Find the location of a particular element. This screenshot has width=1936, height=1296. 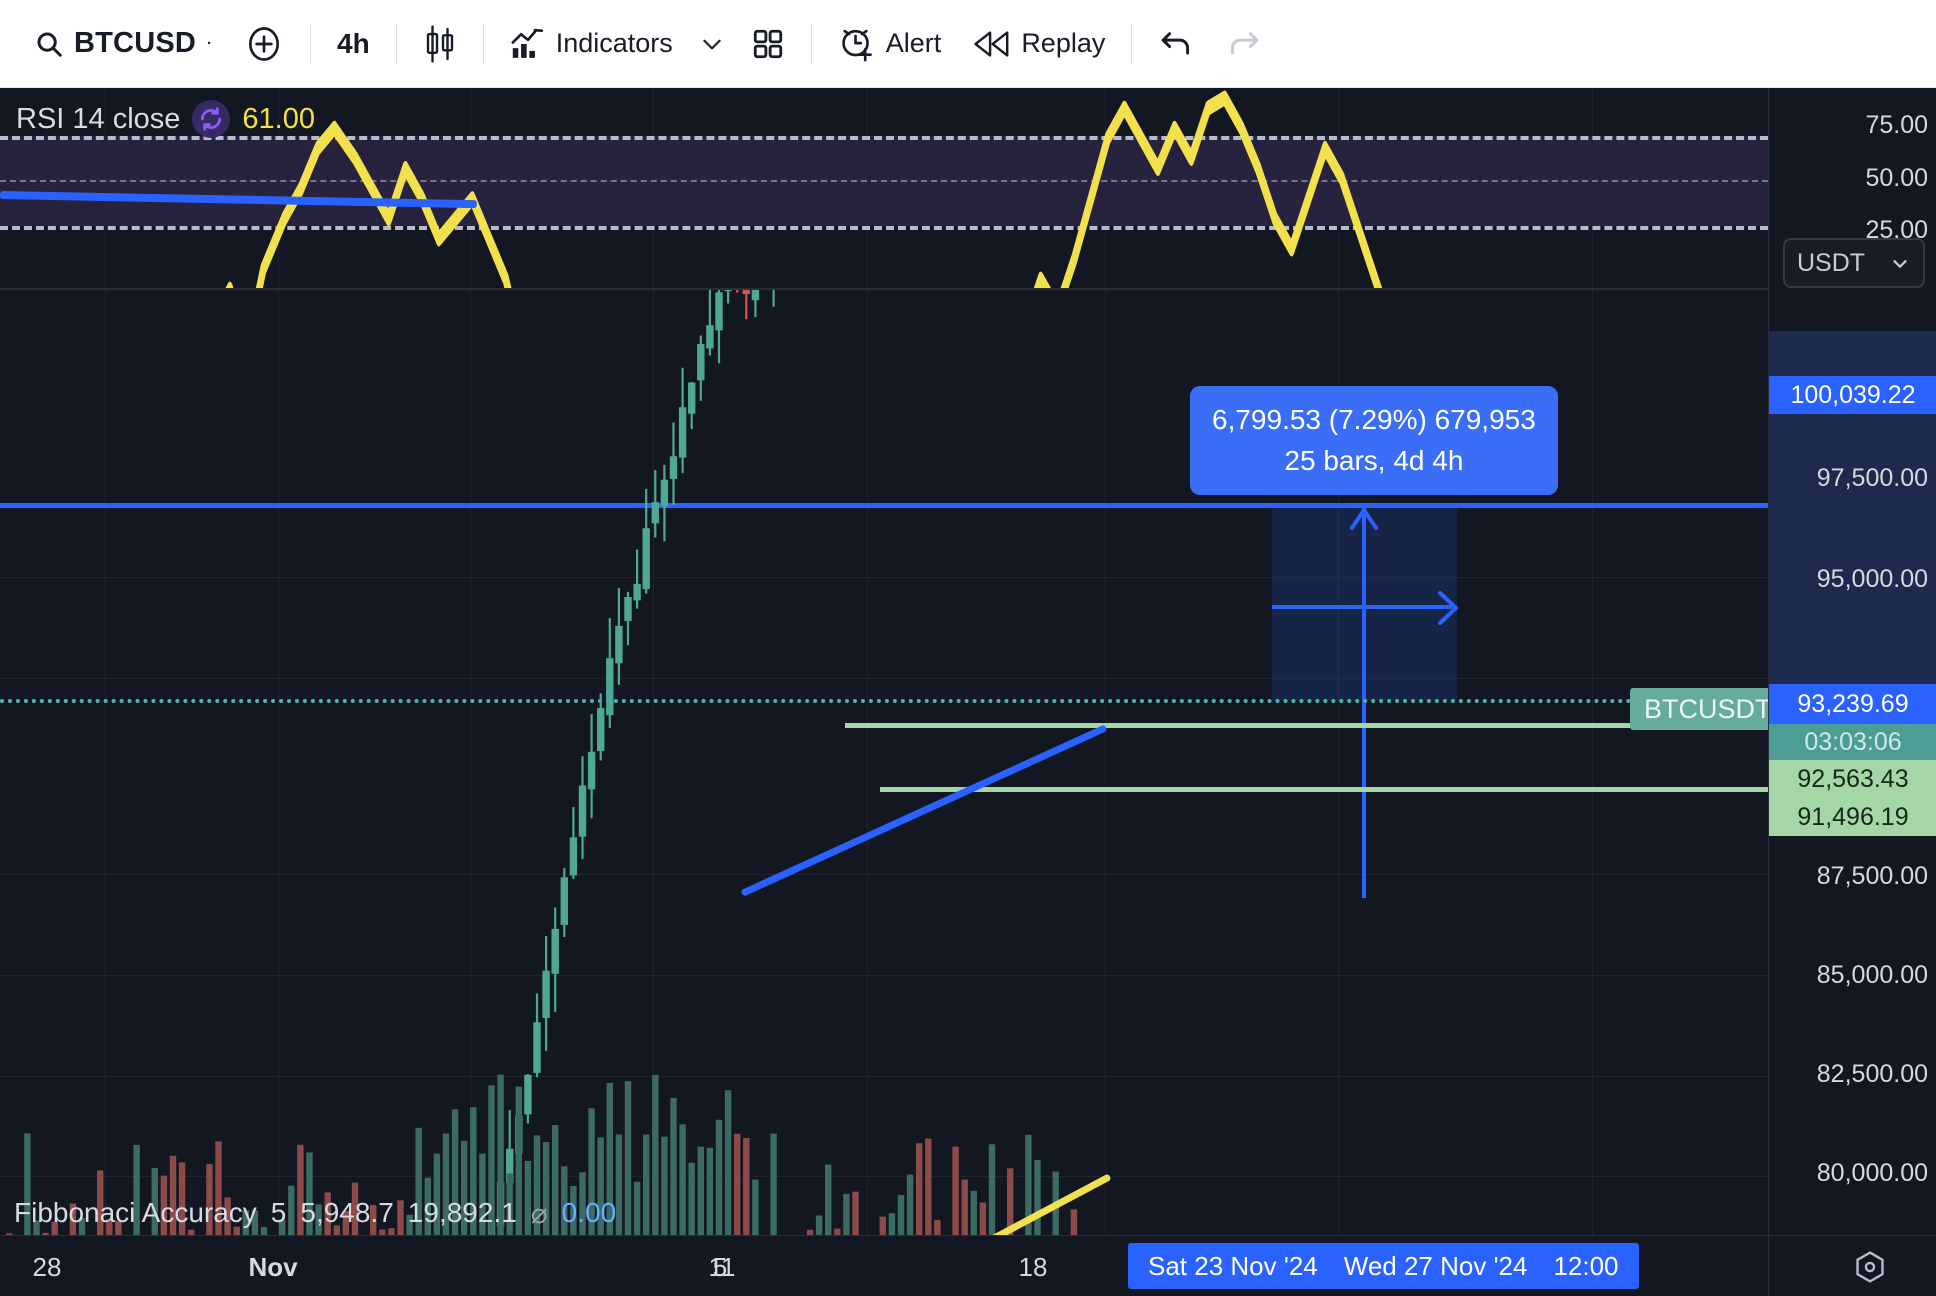

plus-circle-icon is located at coordinates (264, 44).